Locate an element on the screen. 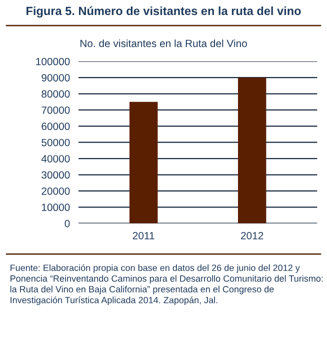 The image size is (327, 341). y-tick-label: 20000 is located at coordinates (56, 191).